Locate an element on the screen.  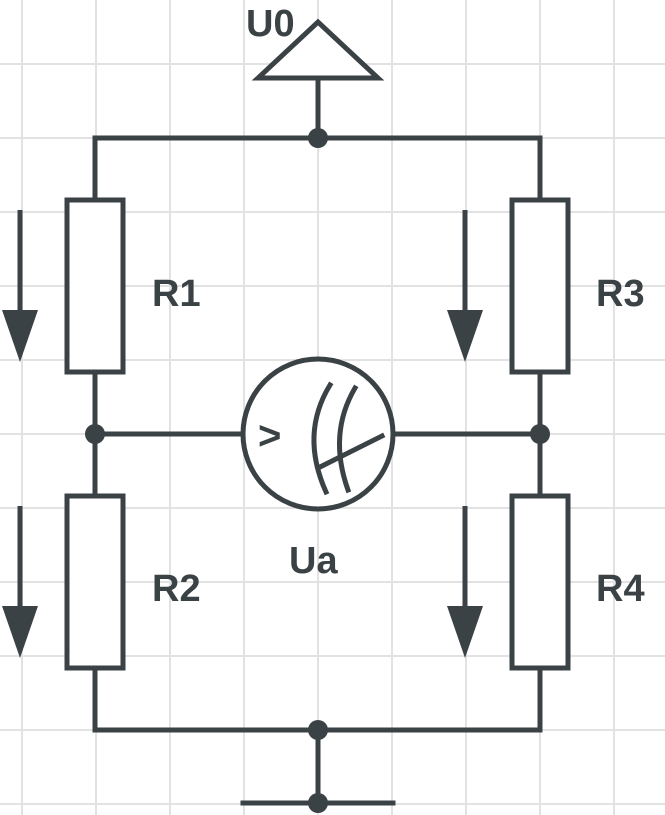
resistor-r1 is located at coordinates (95, 286).